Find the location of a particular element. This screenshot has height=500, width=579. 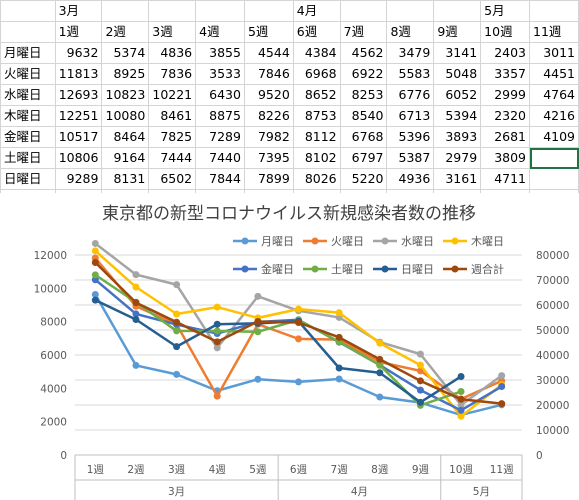

value-cell: 3479 is located at coordinates (410, 53).